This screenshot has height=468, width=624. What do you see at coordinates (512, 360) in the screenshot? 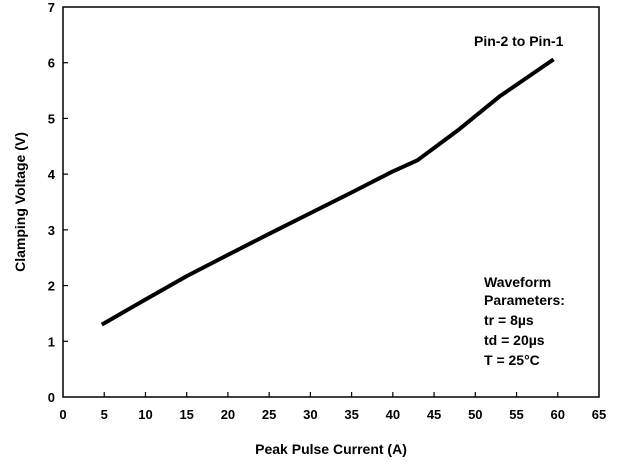
I see `param-line: T = 25°C` at bounding box center [512, 360].